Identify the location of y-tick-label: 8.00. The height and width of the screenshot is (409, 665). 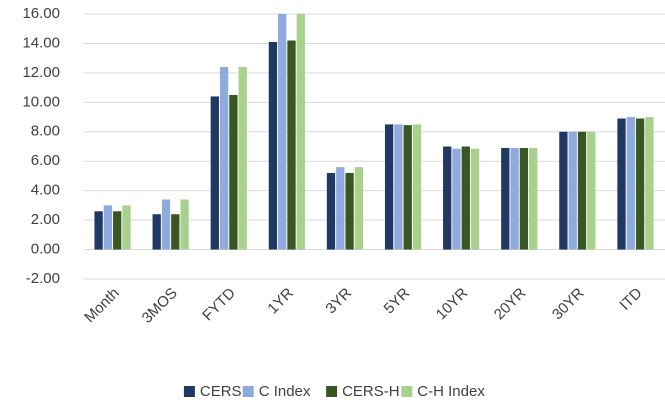
(45, 131).